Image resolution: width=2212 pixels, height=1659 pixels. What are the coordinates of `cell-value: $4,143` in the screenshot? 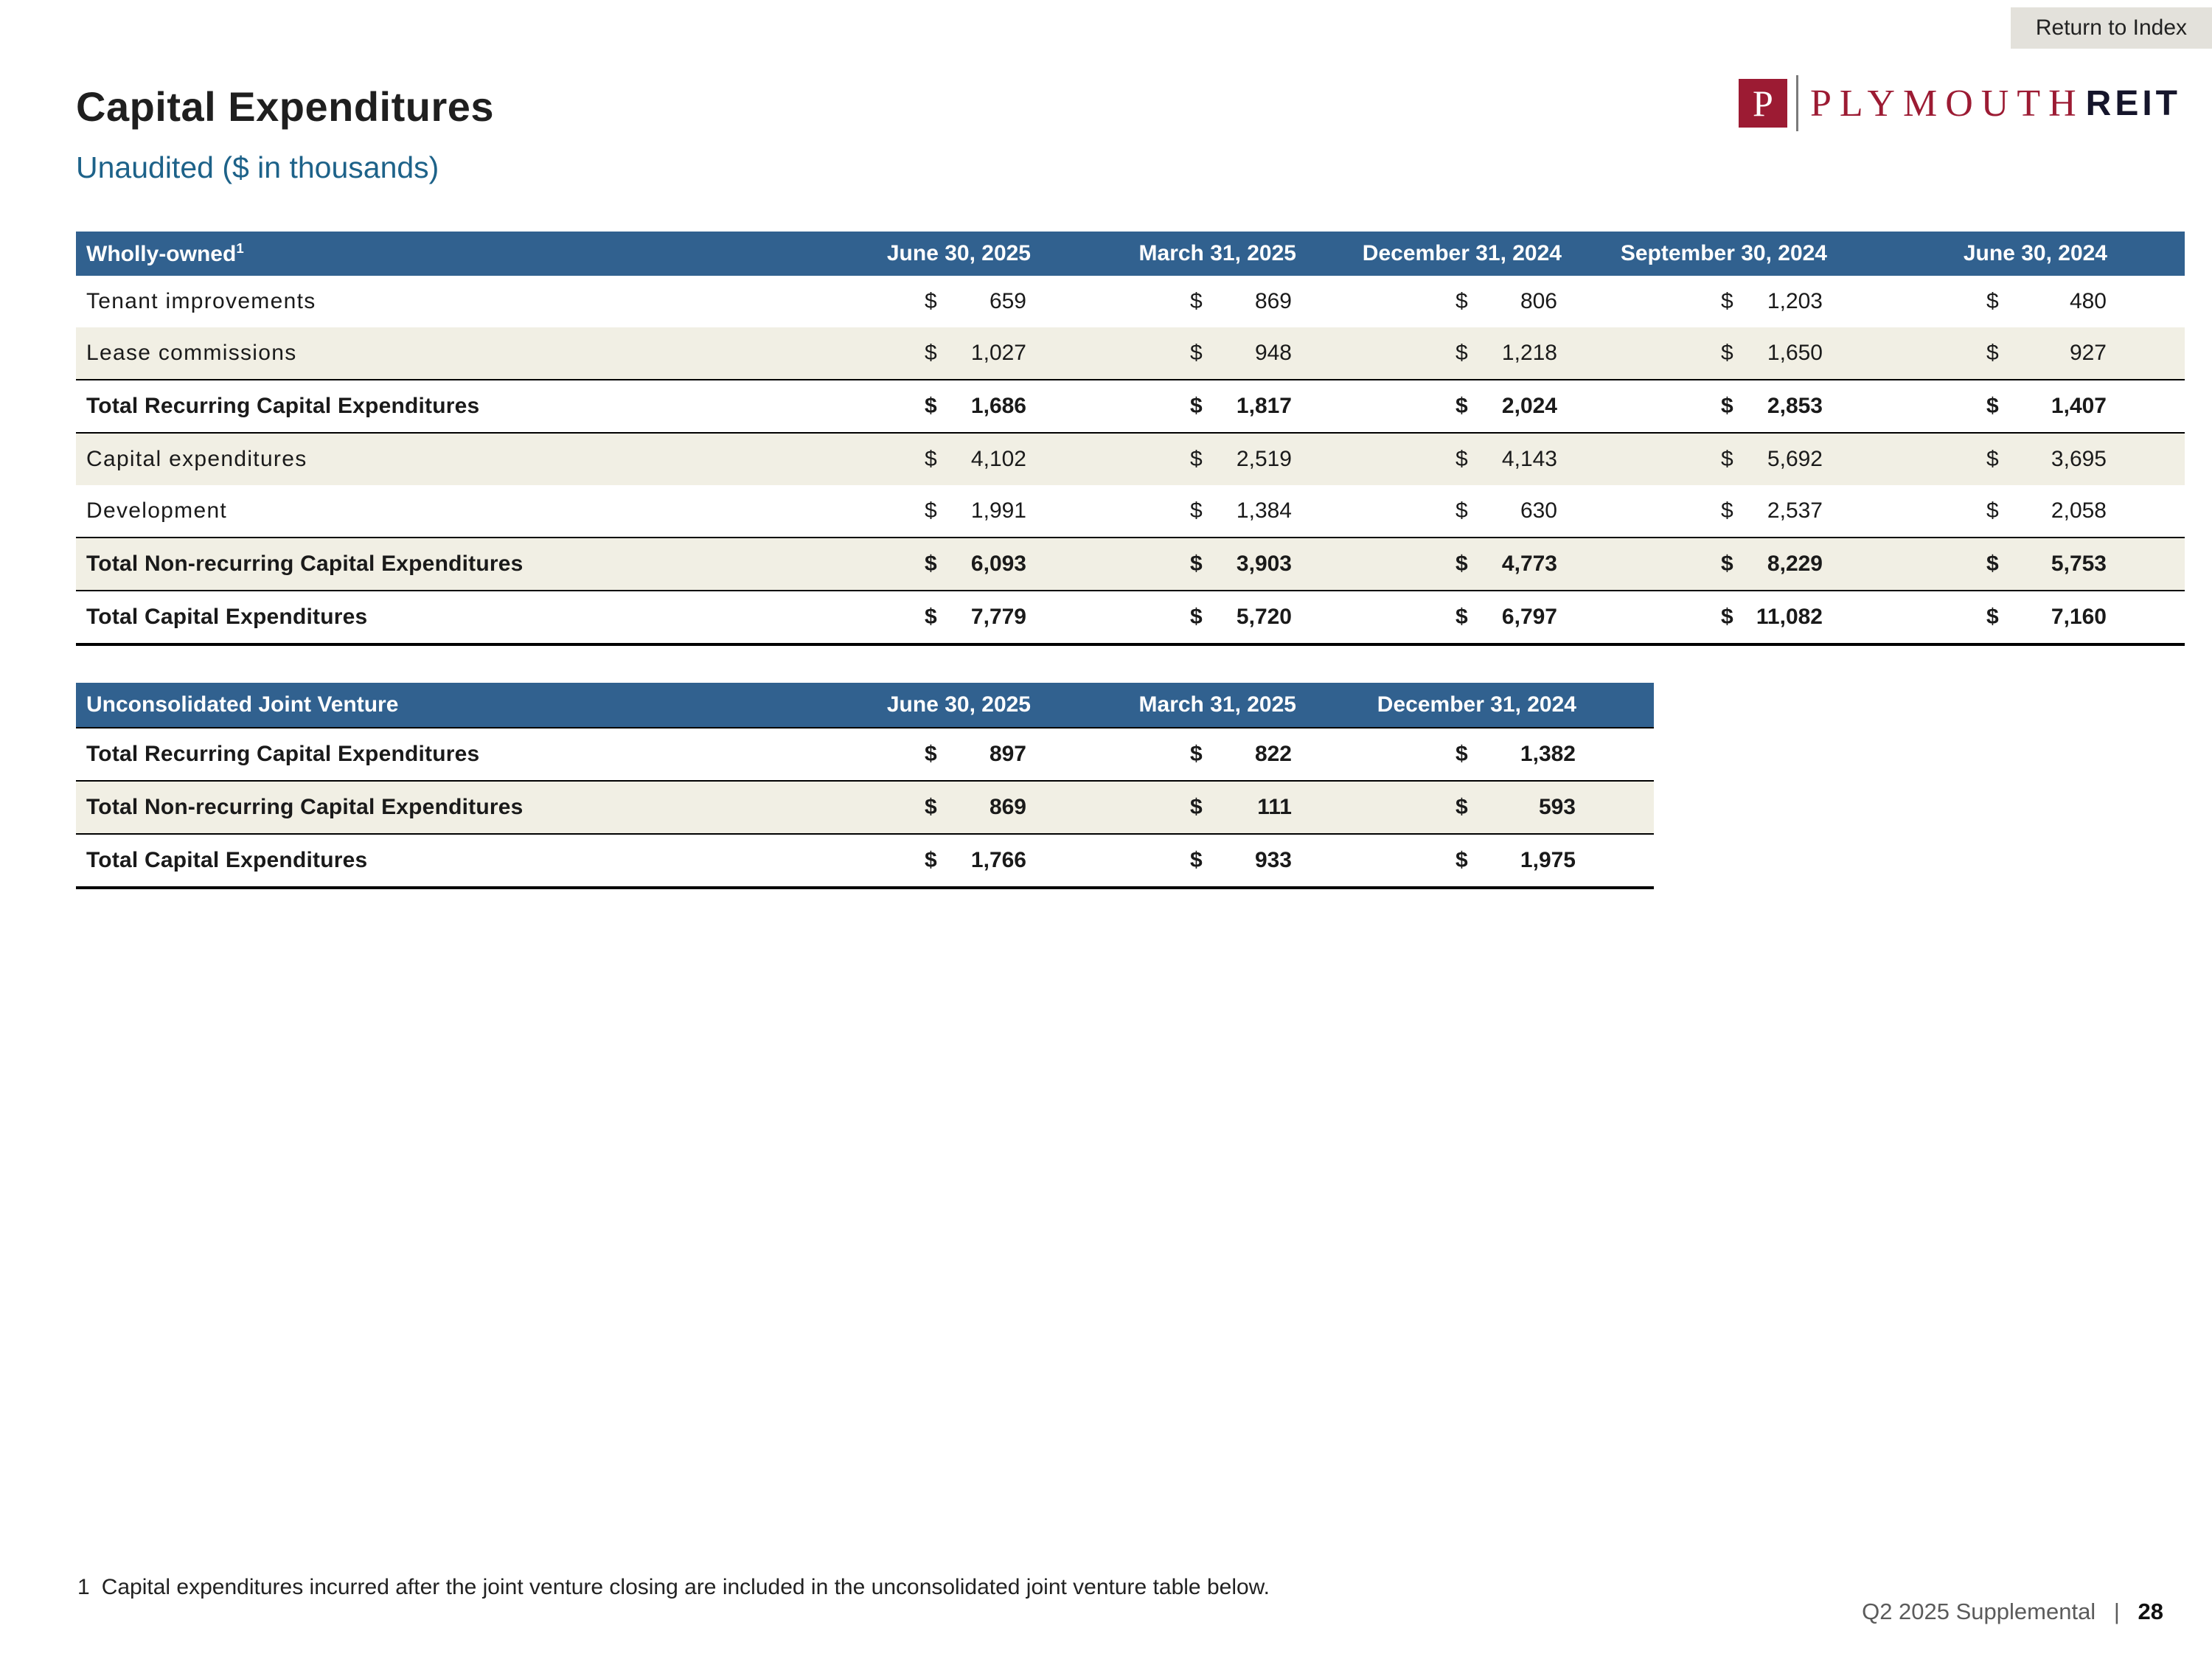 It's located at (1447, 459).